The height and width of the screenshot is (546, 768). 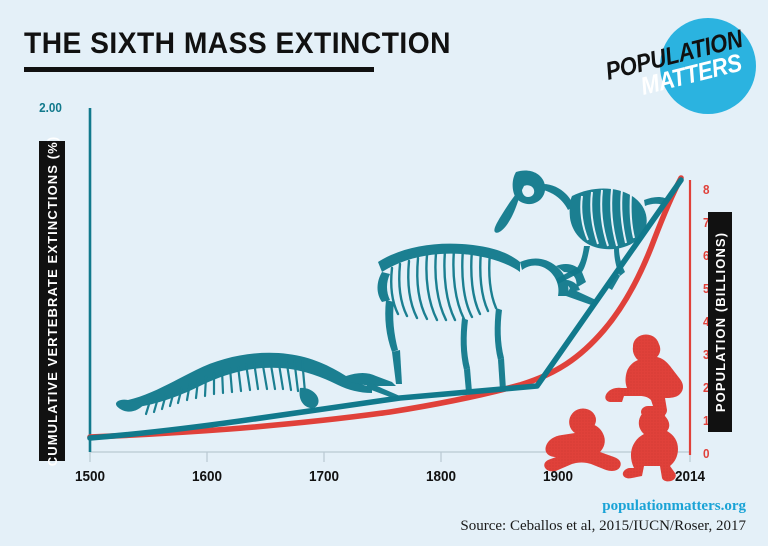 What do you see at coordinates (644, 375) in the screenshot?
I see `baby-silhouette-1-illustration` at bounding box center [644, 375].